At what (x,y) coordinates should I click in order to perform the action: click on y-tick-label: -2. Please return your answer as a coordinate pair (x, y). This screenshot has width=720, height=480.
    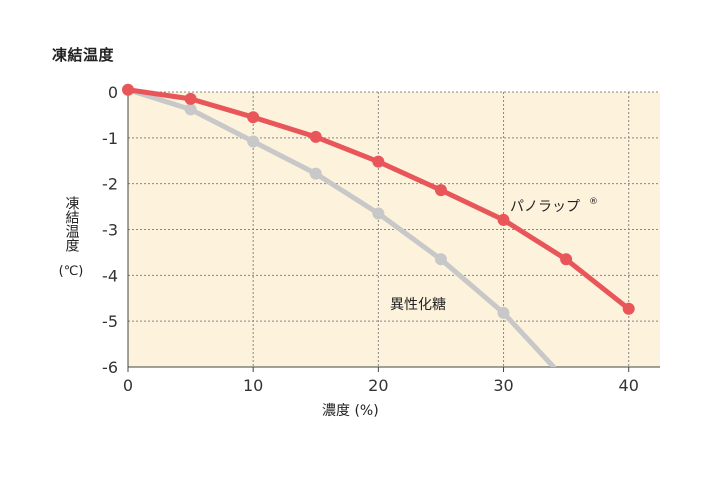
    Looking at the image, I should click on (110, 184).